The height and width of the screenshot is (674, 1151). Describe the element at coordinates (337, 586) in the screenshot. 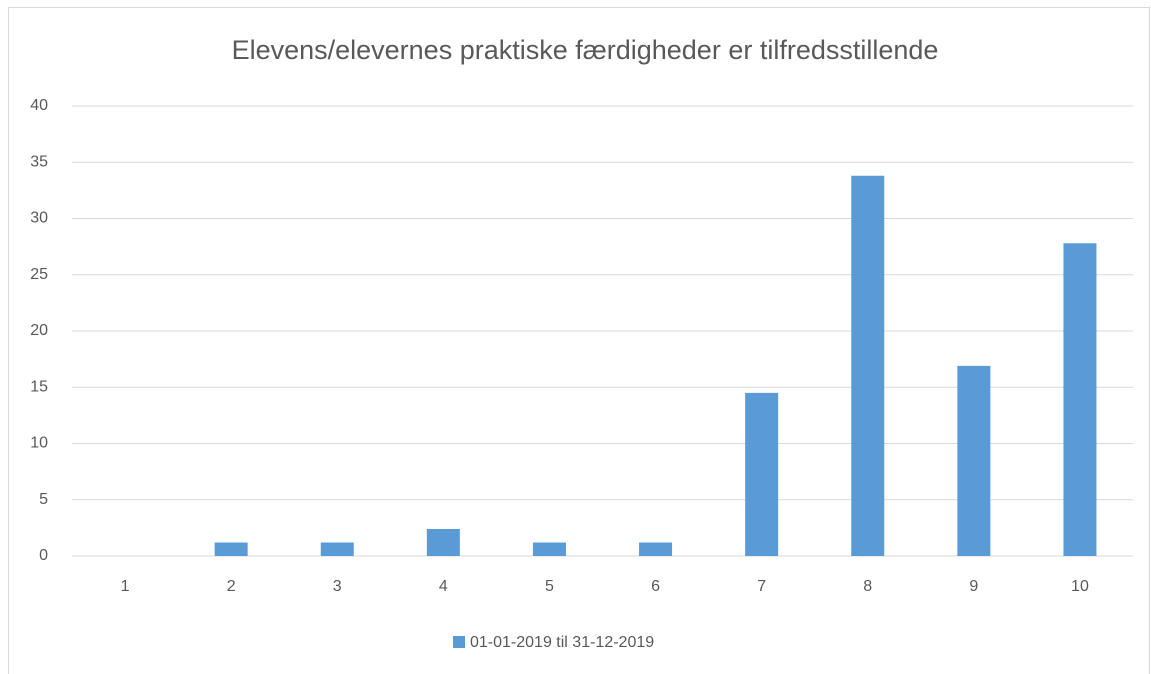

I see `x-tick-label: 3` at that location.